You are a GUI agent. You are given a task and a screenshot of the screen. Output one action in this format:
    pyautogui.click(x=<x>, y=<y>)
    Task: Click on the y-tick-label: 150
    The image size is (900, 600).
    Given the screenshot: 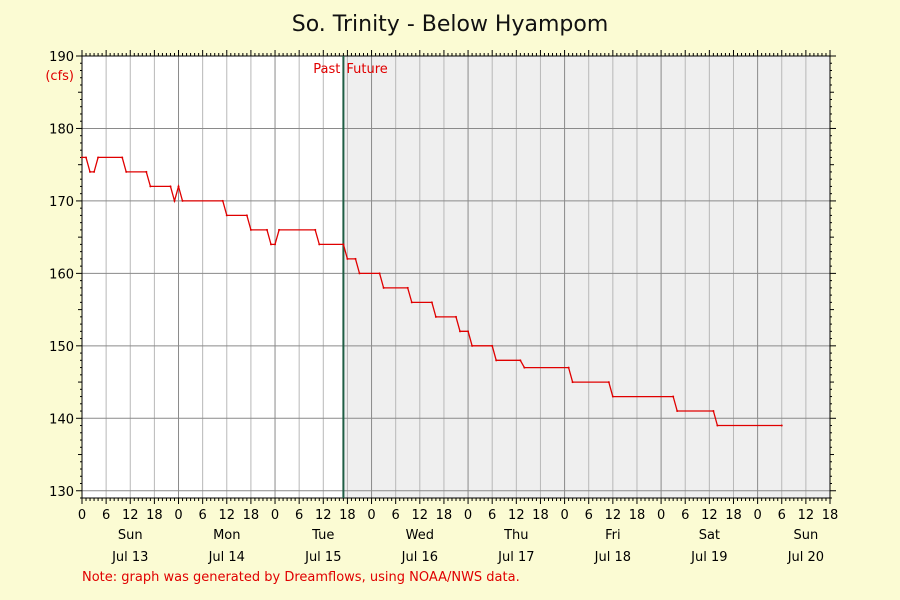 What is the action you would take?
    pyautogui.click(x=61, y=347)
    